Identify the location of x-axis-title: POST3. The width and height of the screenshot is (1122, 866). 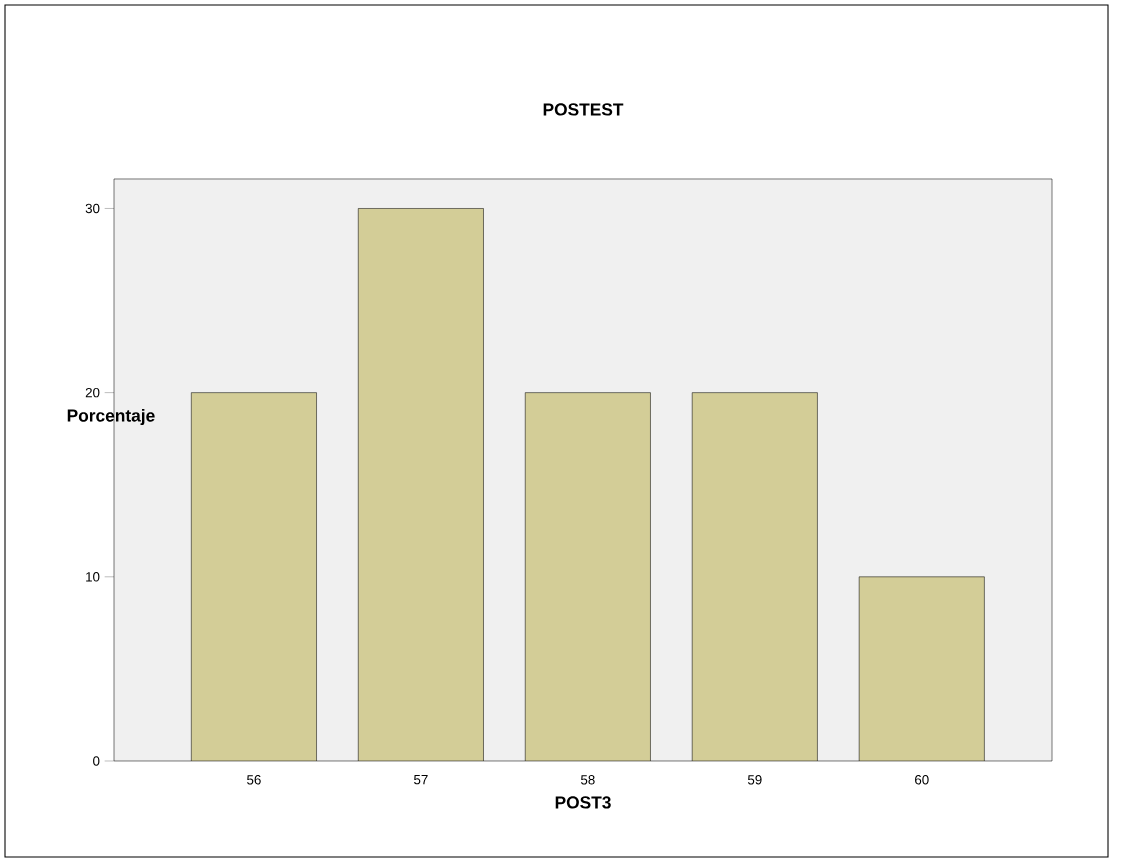
(583, 802).